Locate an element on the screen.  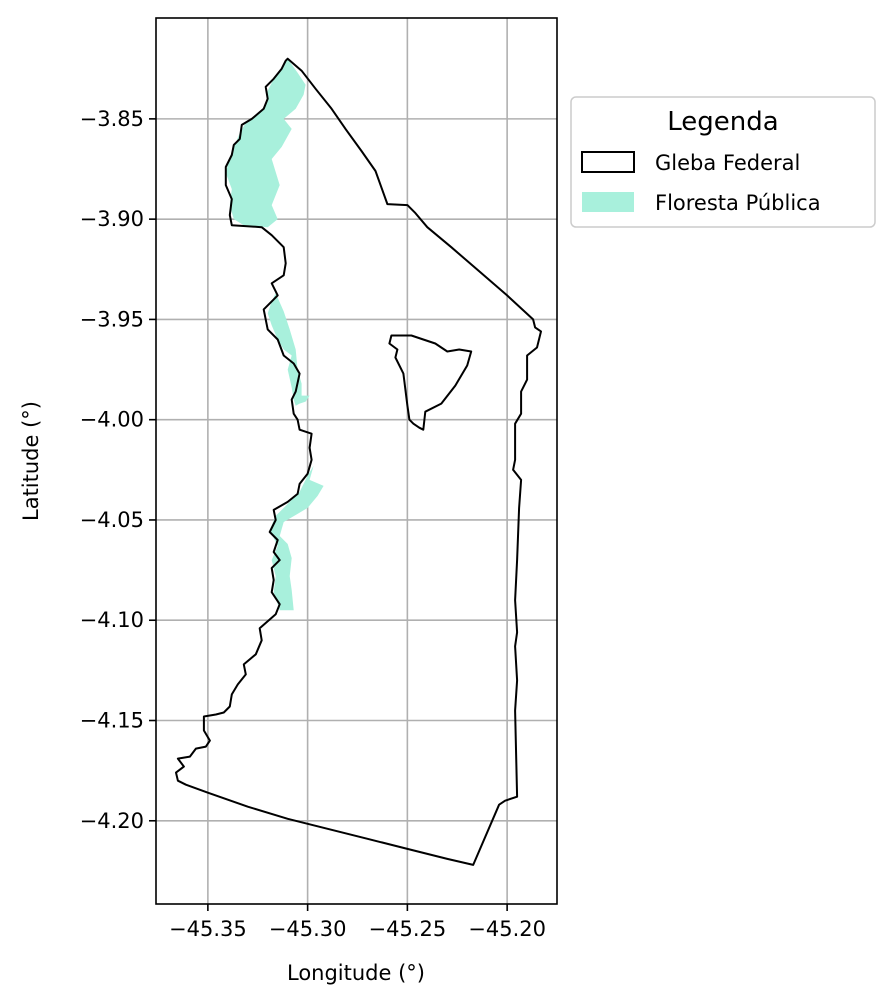
y-tick-label: −3.90 is located at coordinates (112, 219).